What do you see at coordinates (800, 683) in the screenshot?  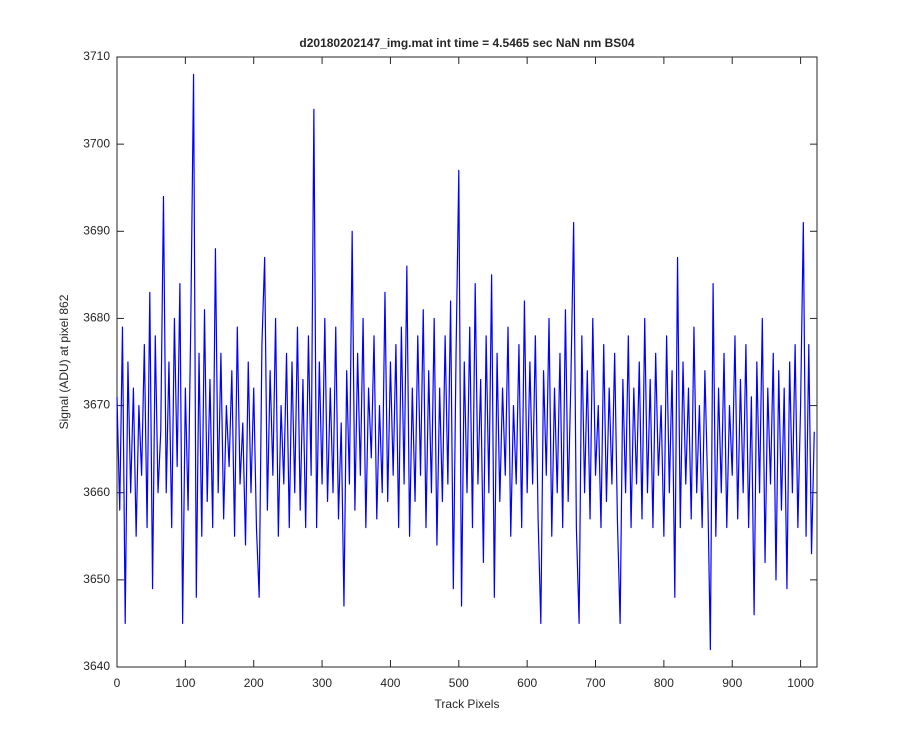 I see `x-tick-label: 1000` at bounding box center [800, 683].